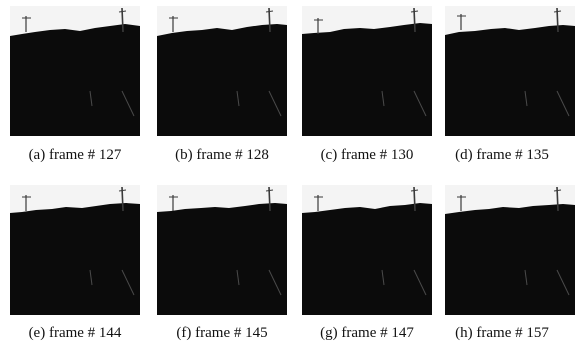  What do you see at coordinates (367, 333) in the screenshot?
I see `caption-g: (g) frame # 147` at bounding box center [367, 333].